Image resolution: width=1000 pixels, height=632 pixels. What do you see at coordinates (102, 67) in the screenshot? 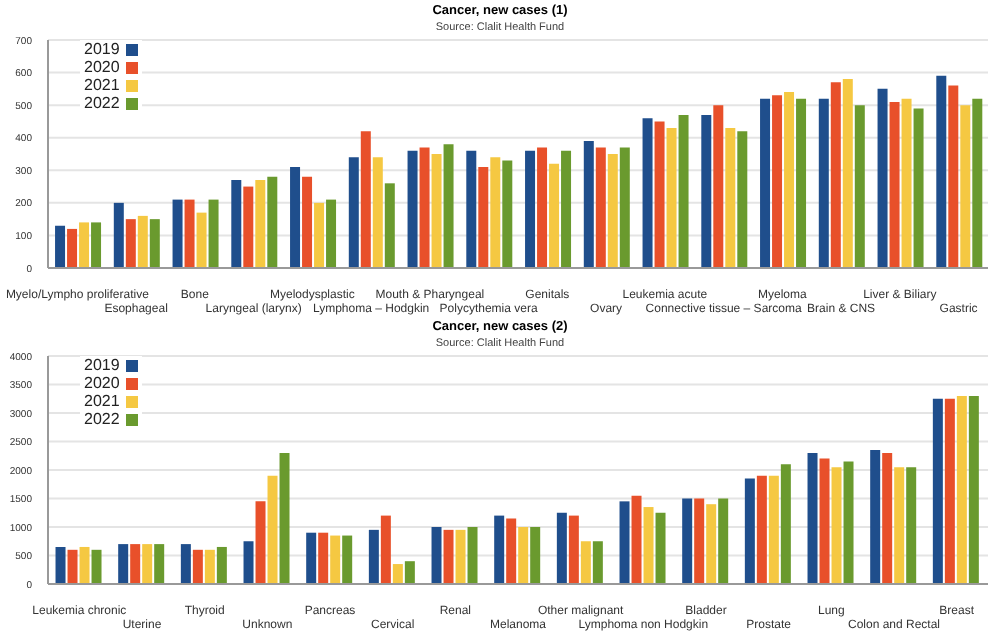
I see `legend-label: 2020` at bounding box center [102, 67].